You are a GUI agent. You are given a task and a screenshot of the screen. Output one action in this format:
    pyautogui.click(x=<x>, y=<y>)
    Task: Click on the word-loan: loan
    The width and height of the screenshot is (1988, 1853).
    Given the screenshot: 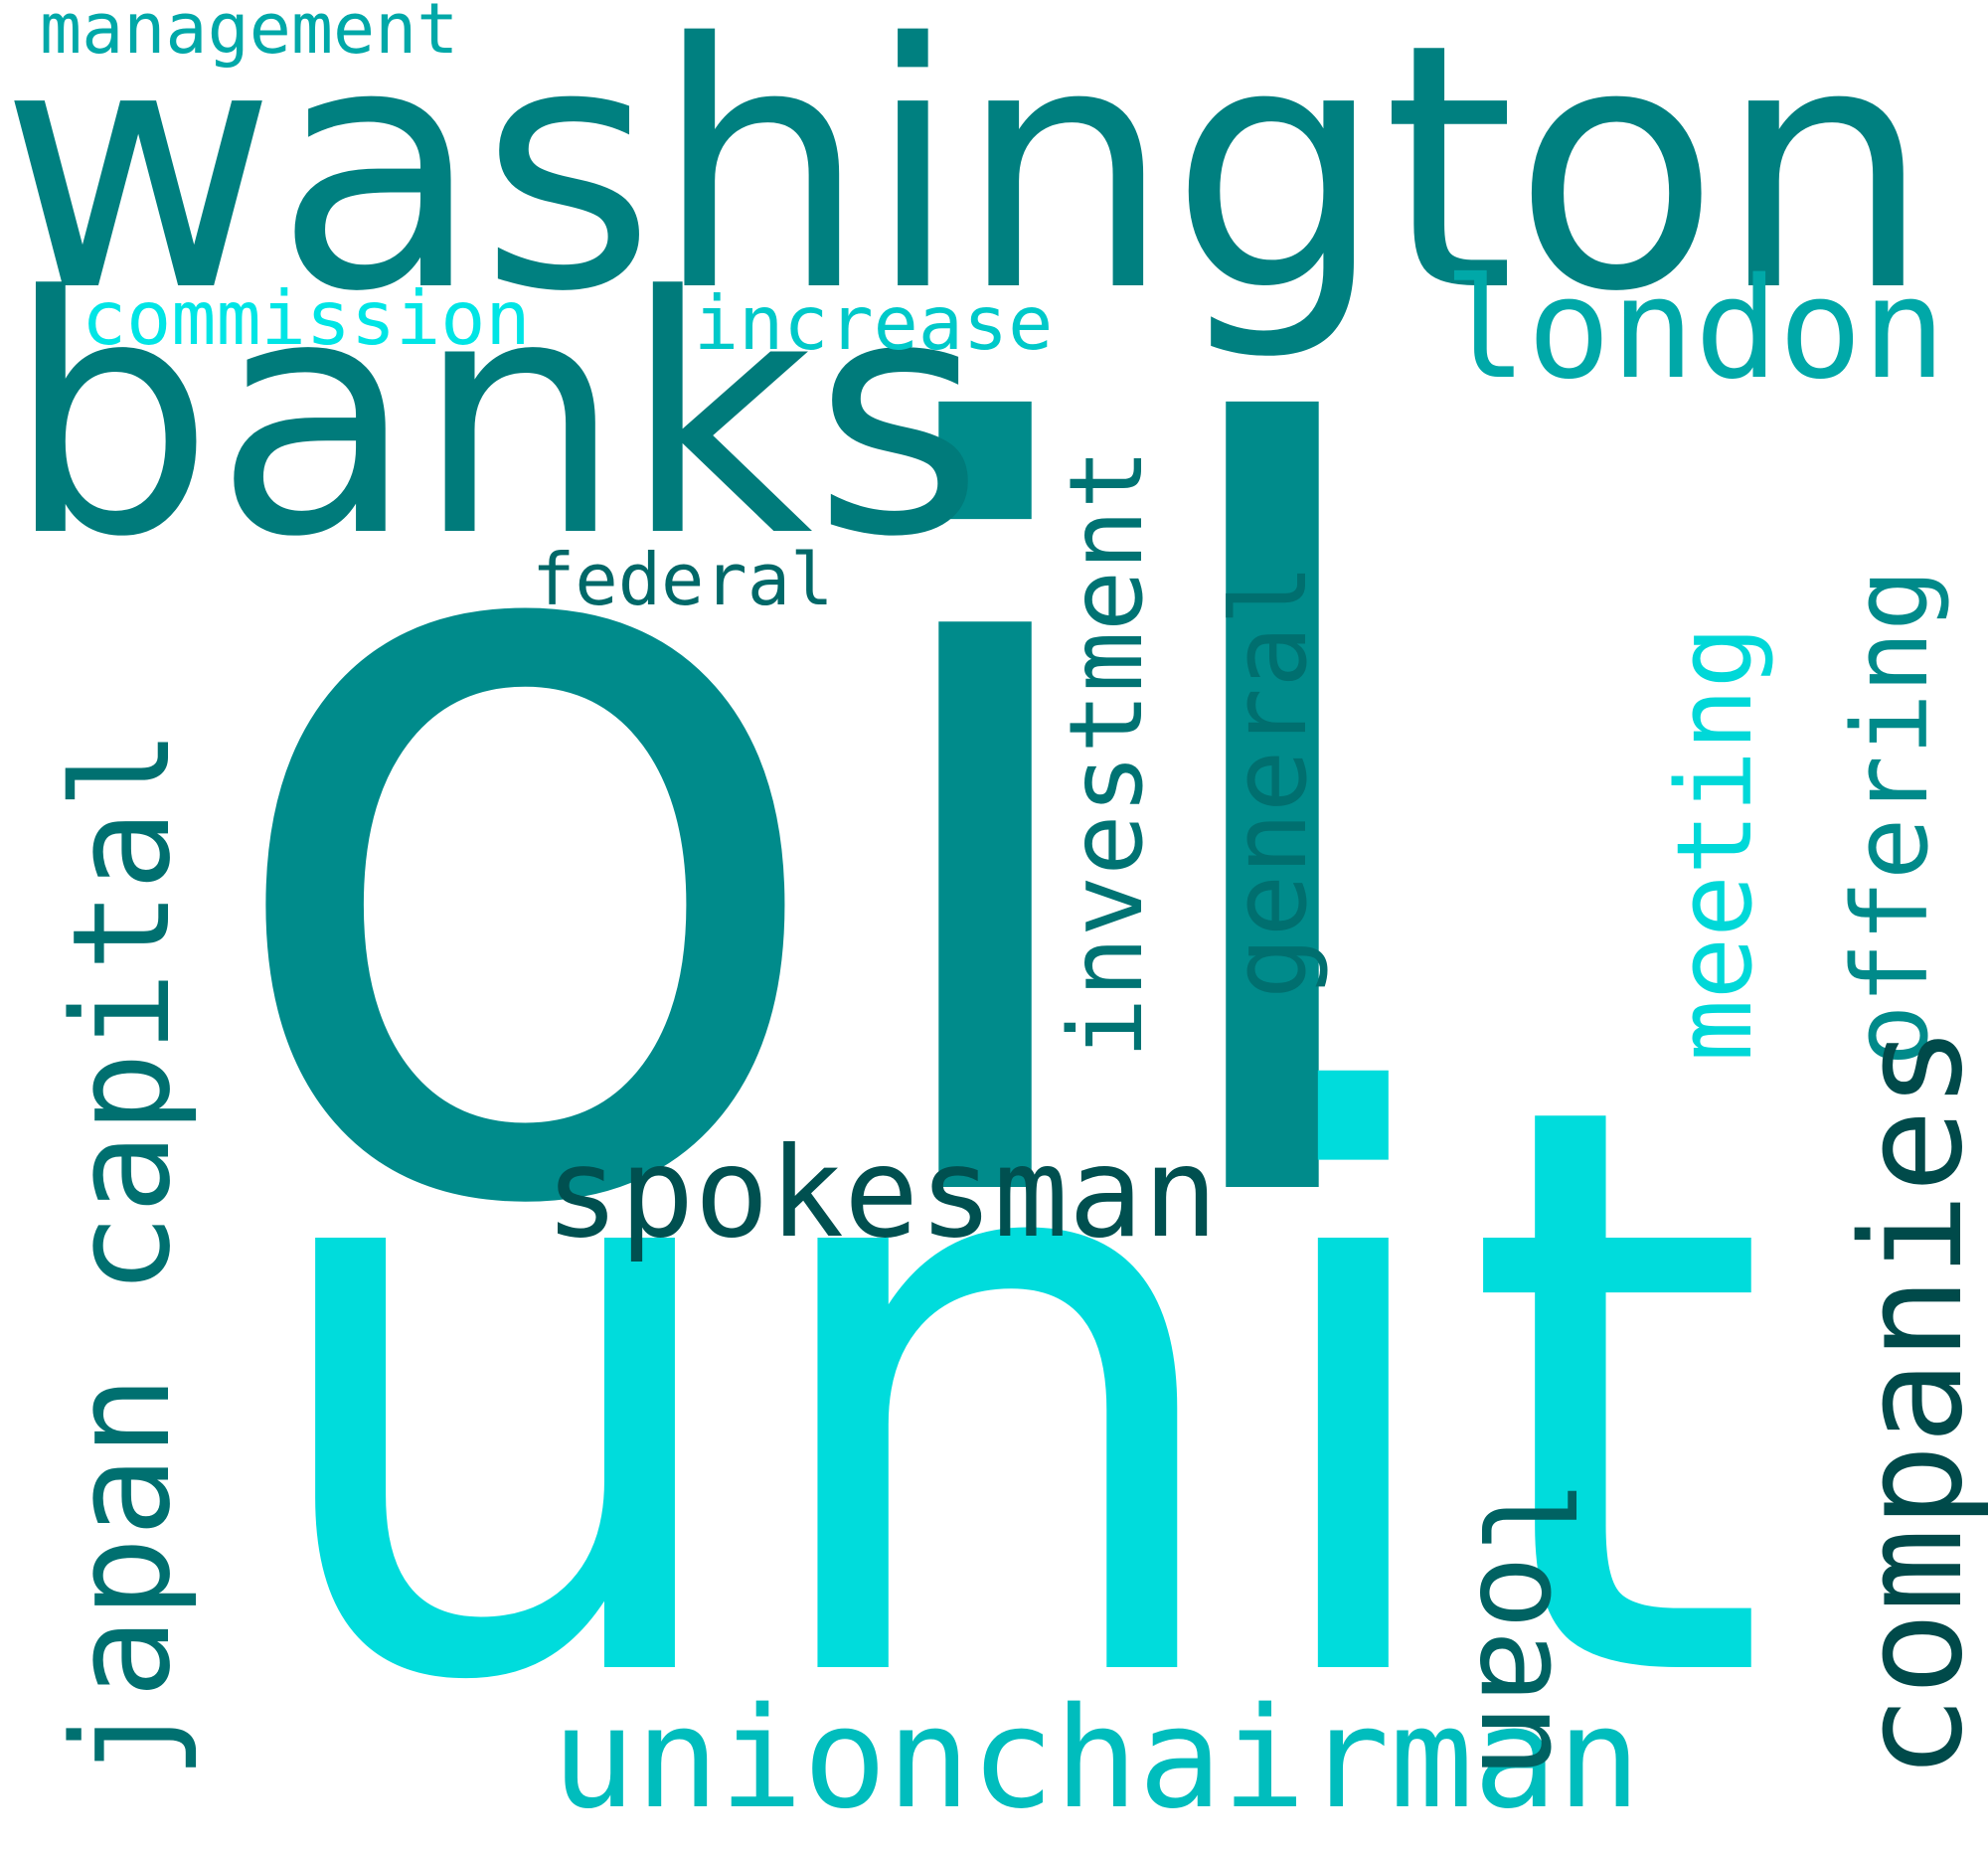 What is the action you would take?
    pyautogui.click(x=1523, y=1630)
    